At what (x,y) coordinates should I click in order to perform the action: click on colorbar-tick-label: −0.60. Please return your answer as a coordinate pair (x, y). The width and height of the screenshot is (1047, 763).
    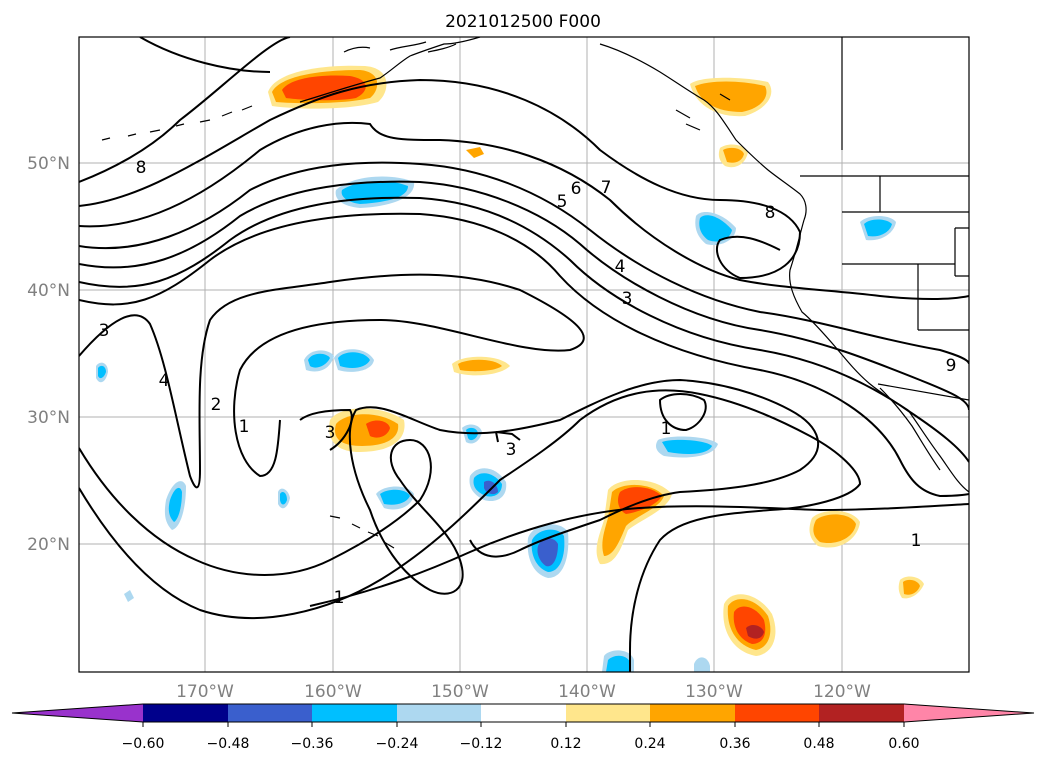
    Looking at the image, I should click on (143, 744).